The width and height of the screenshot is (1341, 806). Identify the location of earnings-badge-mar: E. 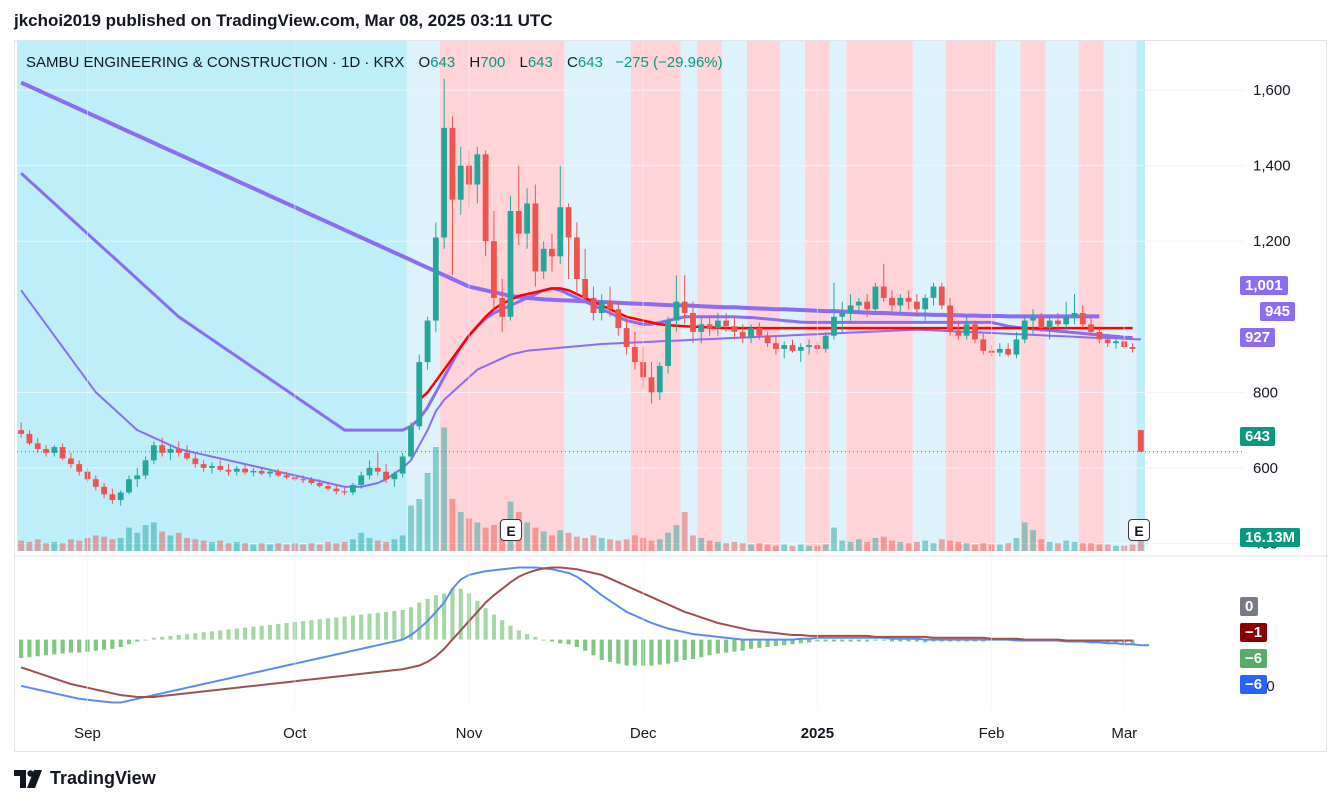
(1139, 530).